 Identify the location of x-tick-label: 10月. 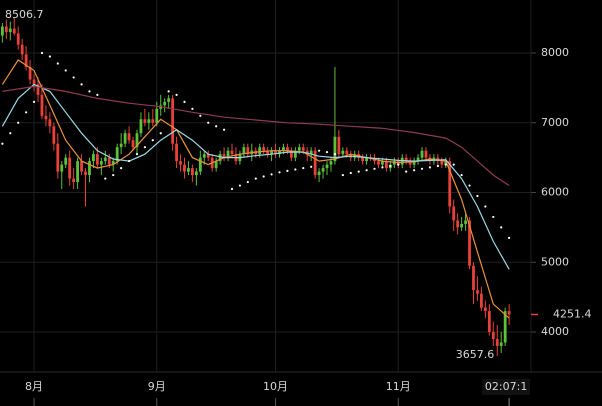
(275, 386).